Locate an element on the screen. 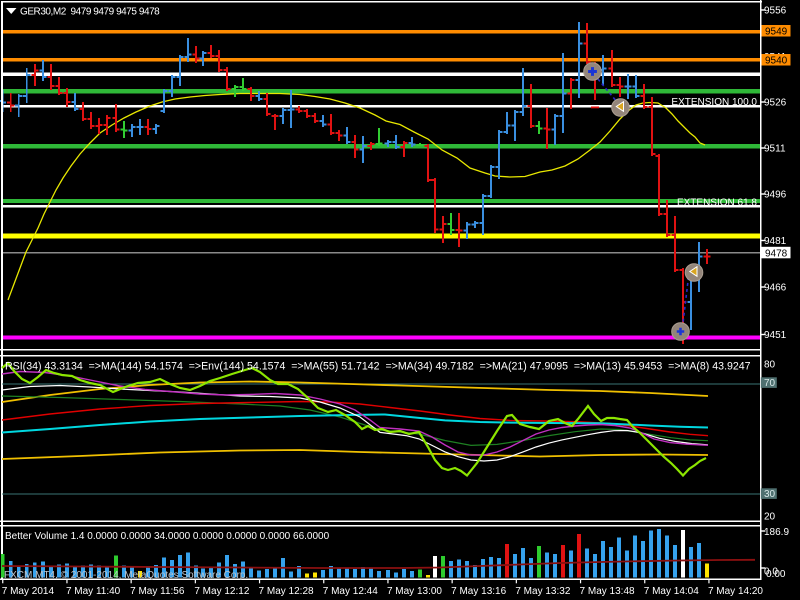 This screenshot has width=800, height=600. svg-text: 9549 is located at coordinates (776, 32).